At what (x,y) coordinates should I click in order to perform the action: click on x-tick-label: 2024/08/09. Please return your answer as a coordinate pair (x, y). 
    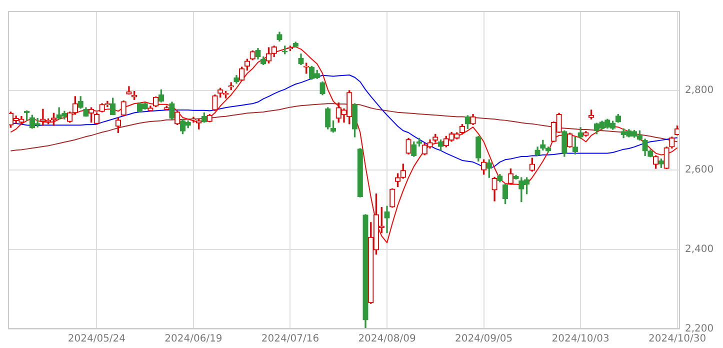
    Looking at the image, I should click on (387, 339).